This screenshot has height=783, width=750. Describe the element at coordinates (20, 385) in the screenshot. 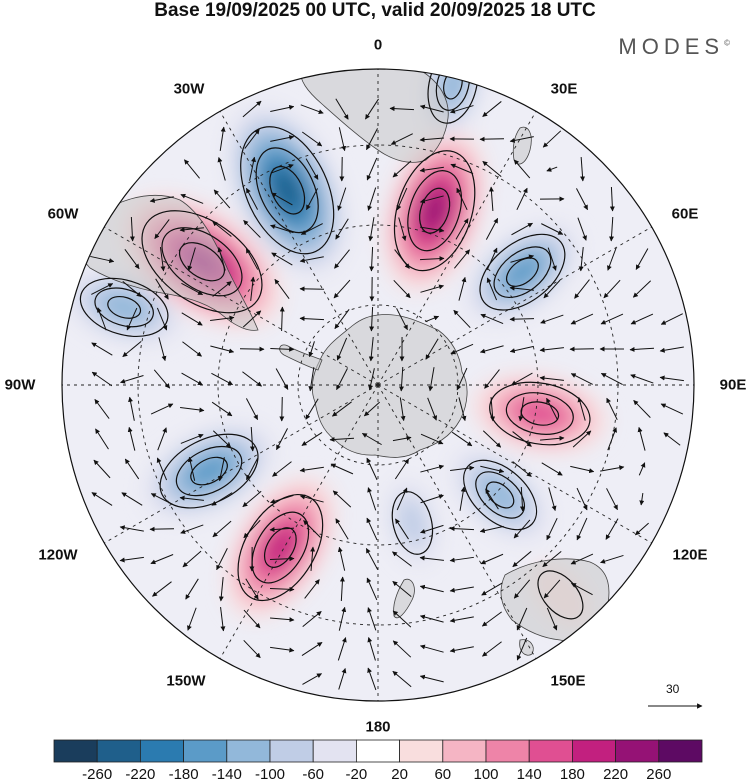

I see `lon-label-90w: 90W` at that location.